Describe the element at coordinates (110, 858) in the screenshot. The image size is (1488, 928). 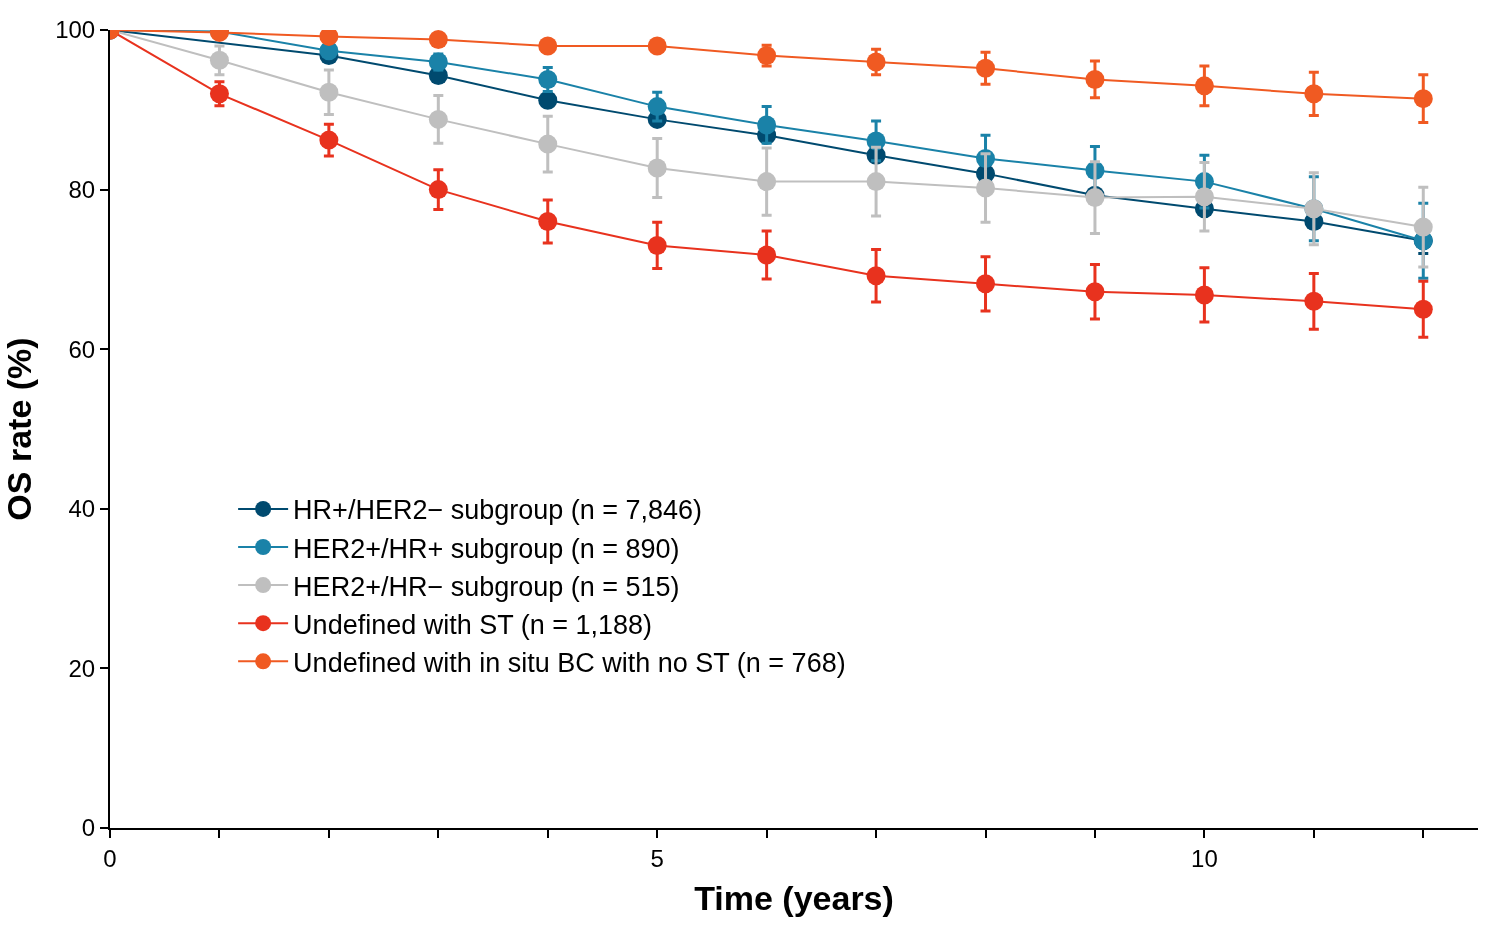
I see `x-tick-label: 0` at that location.